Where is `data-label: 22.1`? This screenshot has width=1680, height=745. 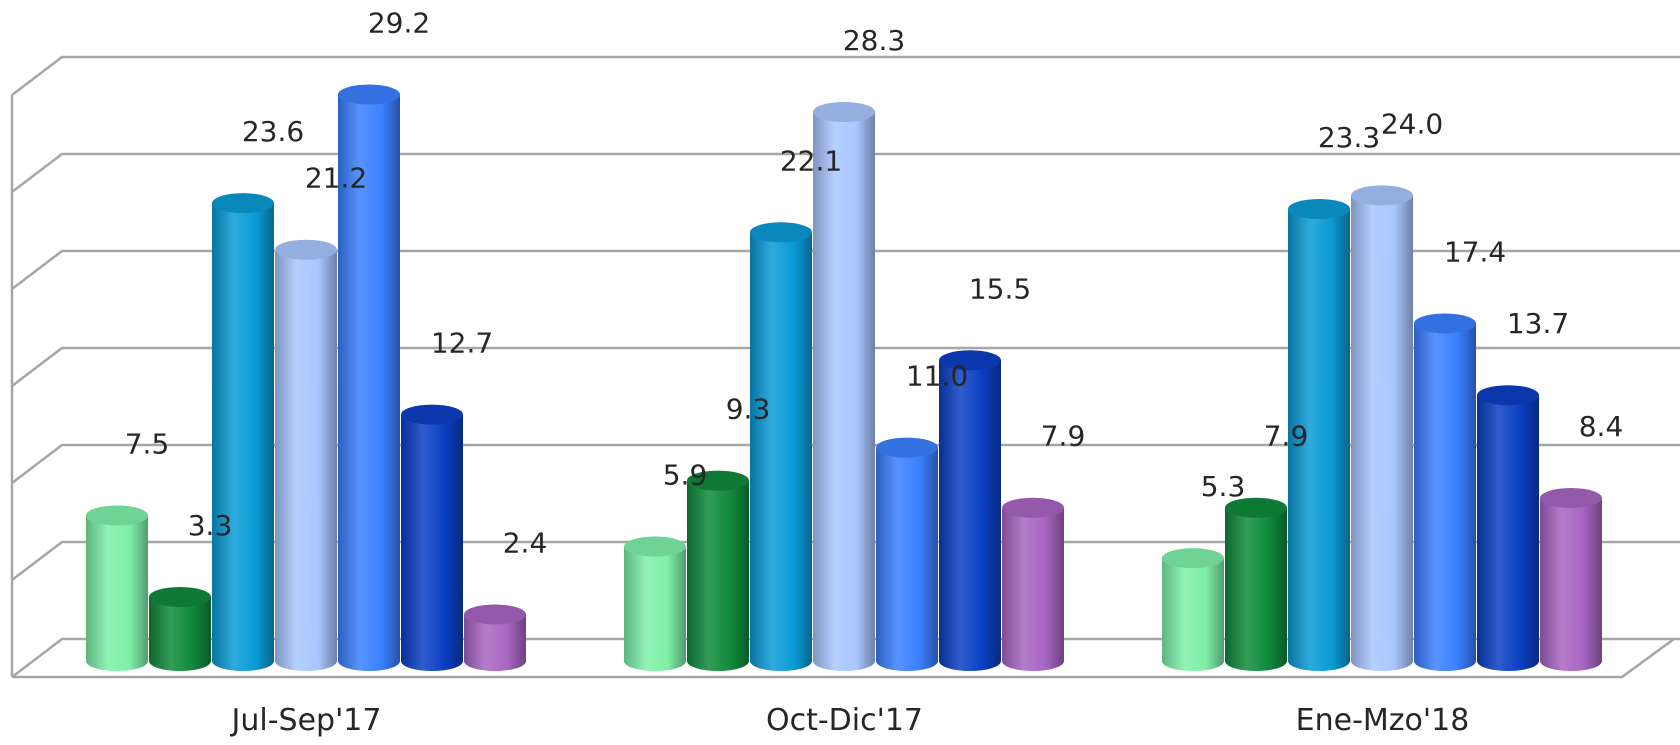 data-label: 22.1 is located at coordinates (811, 160).